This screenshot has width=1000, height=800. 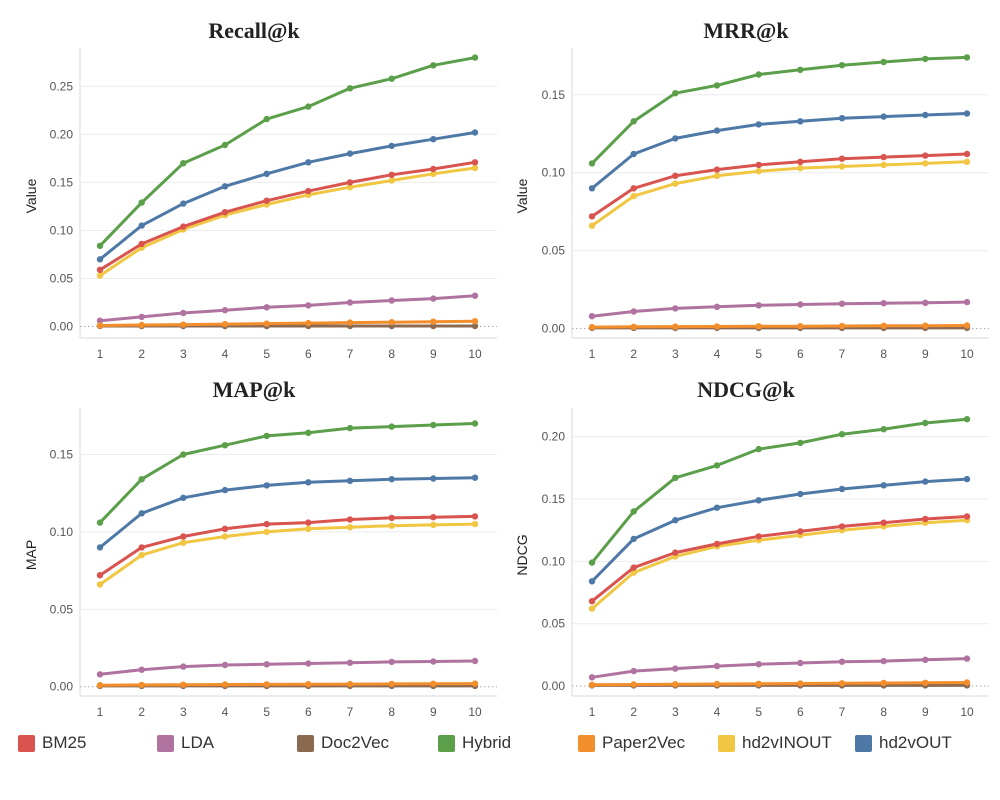 I want to click on x-tick-label: 4, so click(x=717, y=712).